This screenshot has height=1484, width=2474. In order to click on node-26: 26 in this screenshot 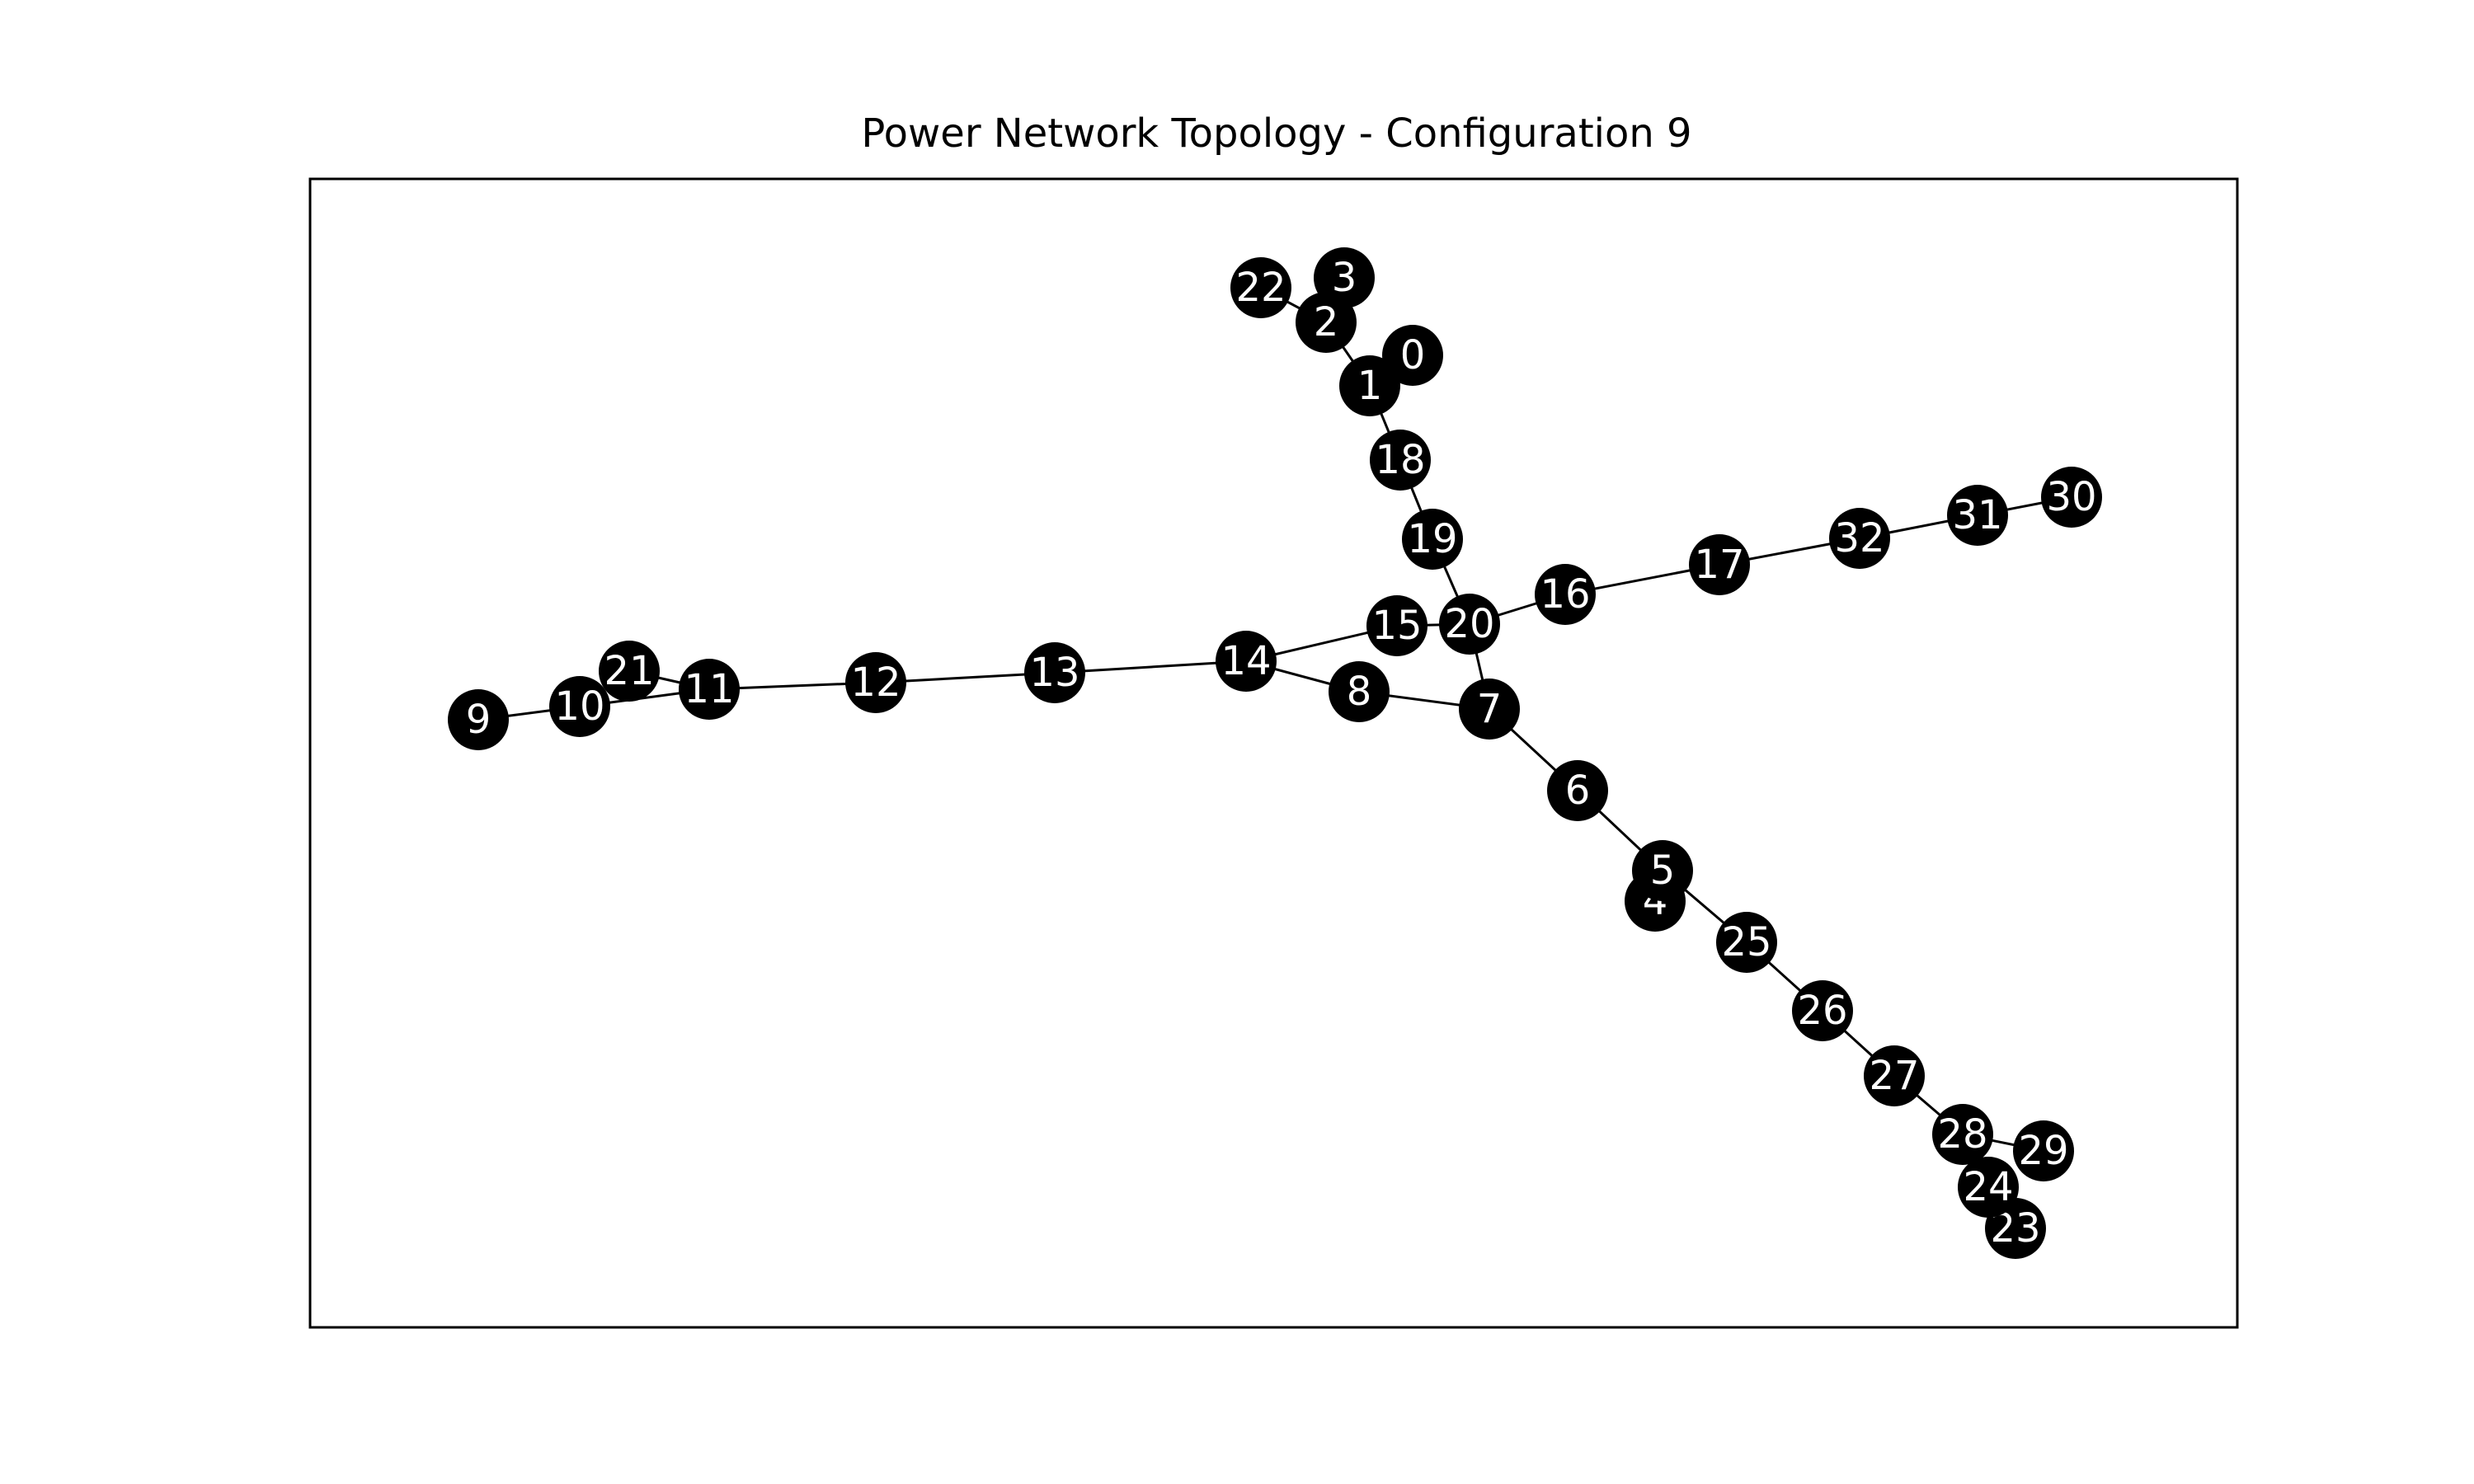, I will do `click(1822, 1011)`.